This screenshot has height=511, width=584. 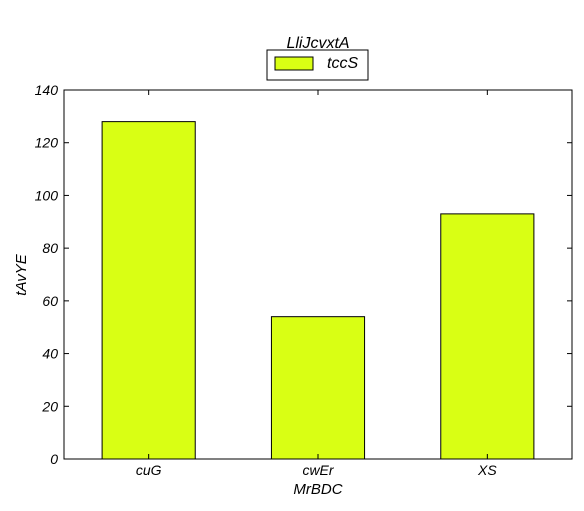 What do you see at coordinates (148, 290) in the screenshot?
I see `bar-cuG` at bounding box center [148, 290].